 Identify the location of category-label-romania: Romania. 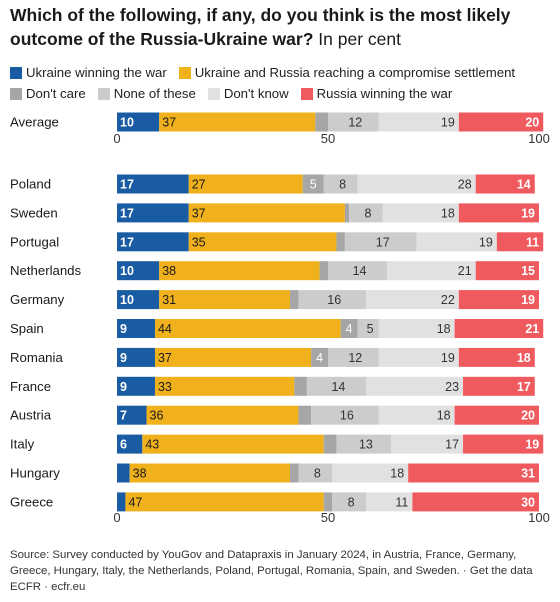
(36, 357).